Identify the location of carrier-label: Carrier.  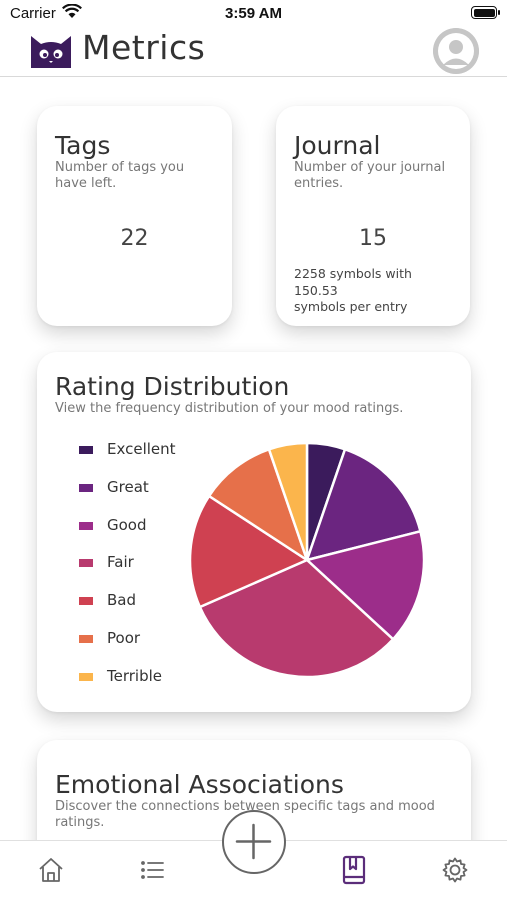
(33, 13).